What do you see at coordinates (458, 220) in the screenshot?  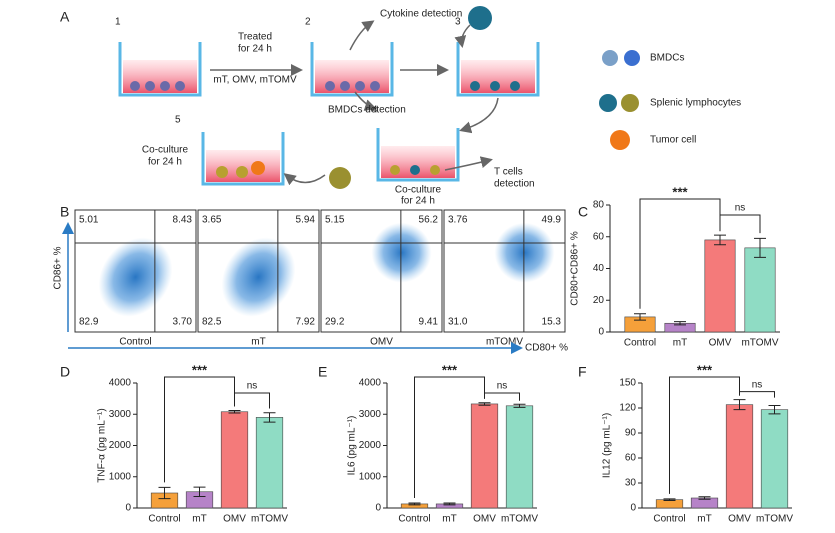 I see `quadrant-value: 3.76` at bounding box center [458, 220].